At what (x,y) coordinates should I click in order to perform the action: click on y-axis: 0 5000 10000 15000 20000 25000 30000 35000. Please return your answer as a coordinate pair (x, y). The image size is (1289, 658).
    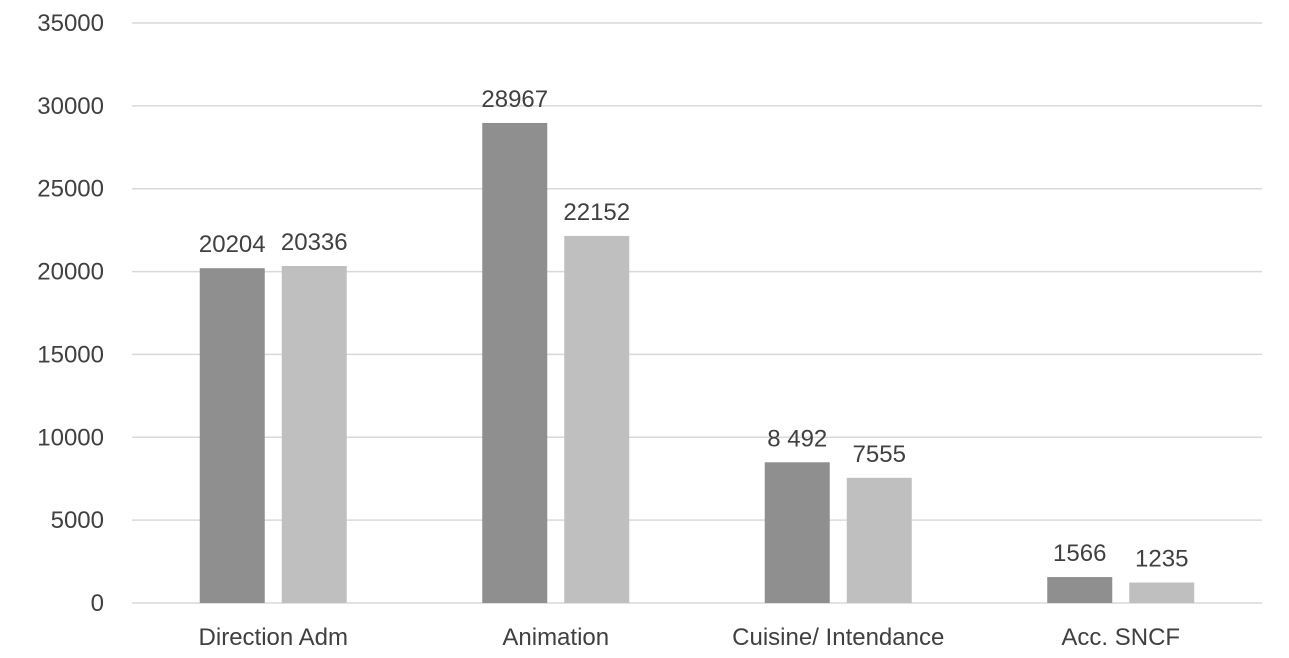
    Looking at the image, I should click on (70, 313).